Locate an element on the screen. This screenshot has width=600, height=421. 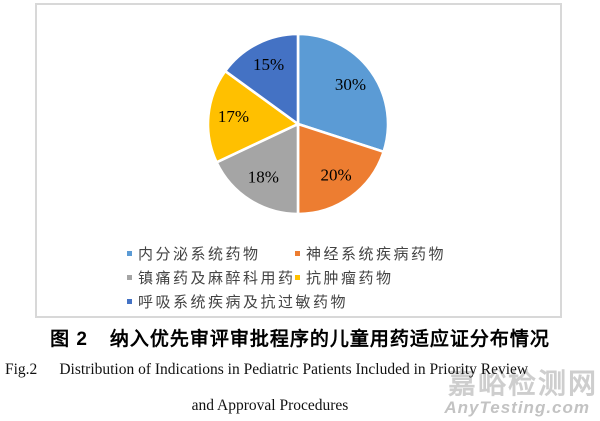
legend-label: 镇痛药及麻醉科用药 is located at coordinates (217, 278).